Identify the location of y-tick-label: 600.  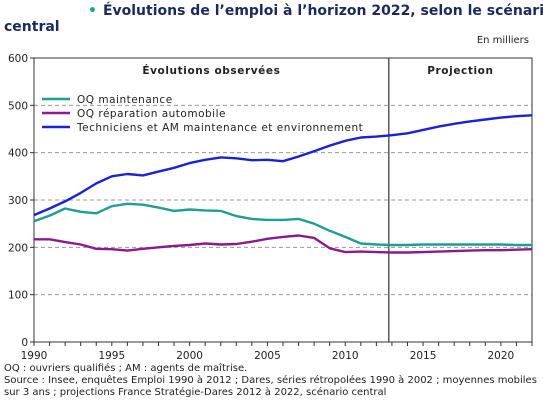
(18, 59).